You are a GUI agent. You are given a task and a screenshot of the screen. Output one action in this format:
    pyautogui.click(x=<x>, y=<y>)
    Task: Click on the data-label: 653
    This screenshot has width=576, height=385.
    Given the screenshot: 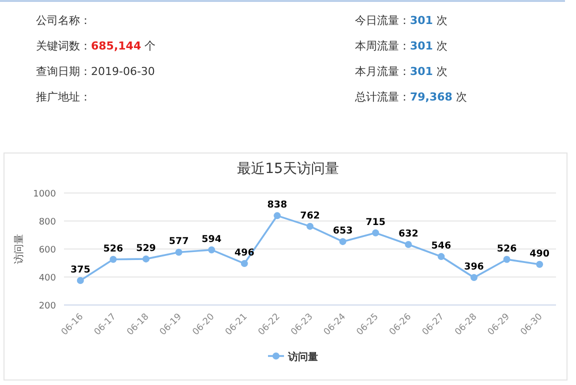 What is the action you would take?
    pyautogui.click(x=342, y=231)
    